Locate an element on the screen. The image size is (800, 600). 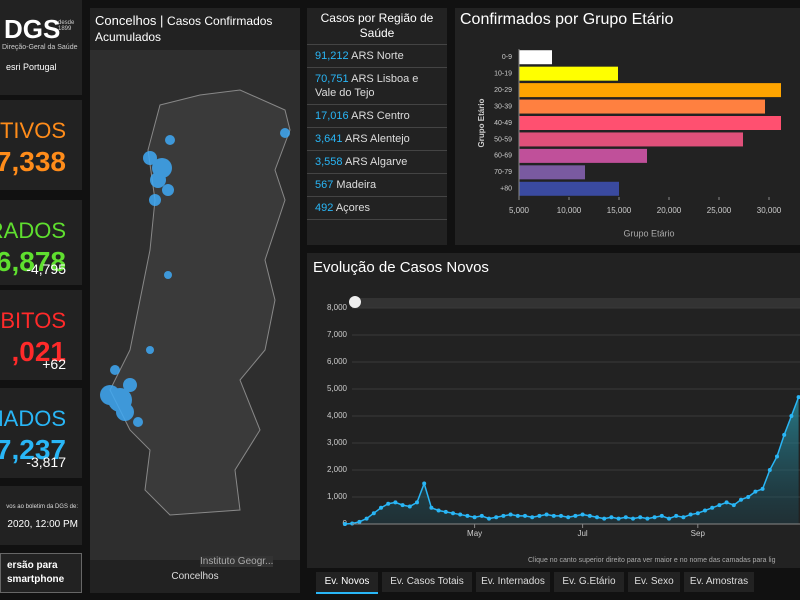
region-name: ARS Norte is located at coordinates (377, 56).